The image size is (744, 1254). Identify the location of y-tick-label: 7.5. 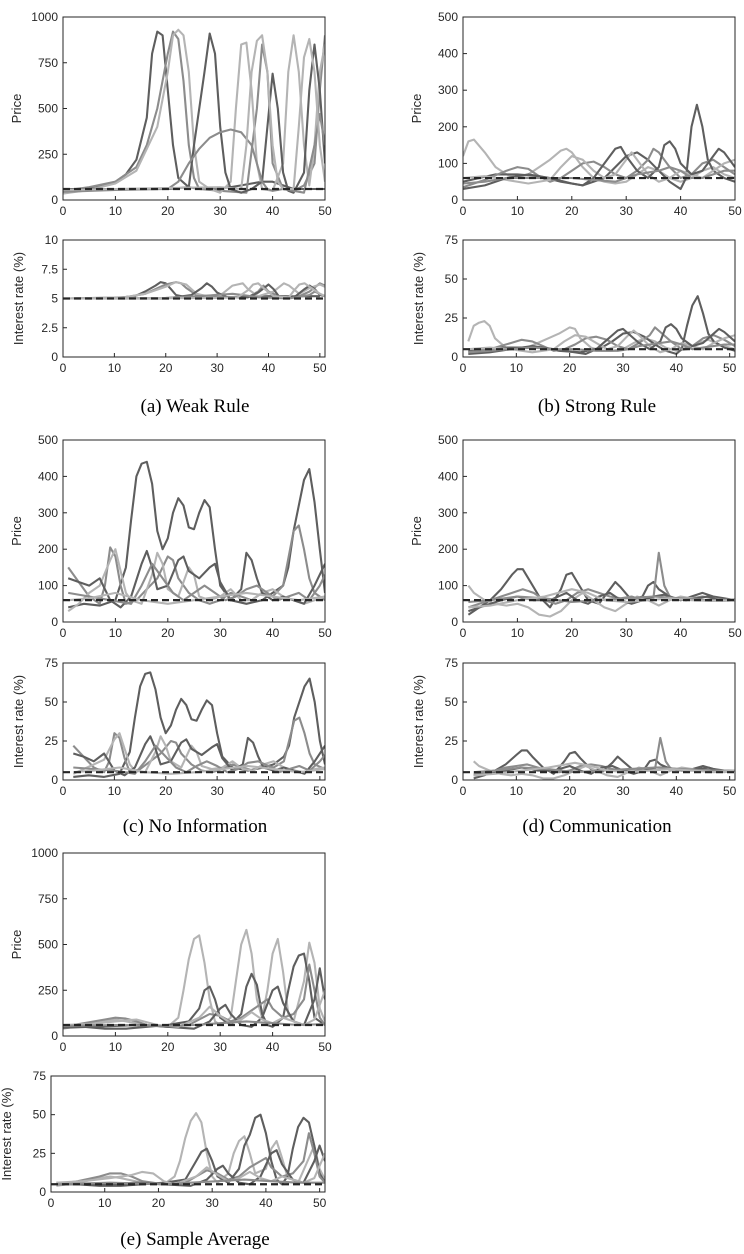
(49, 269).